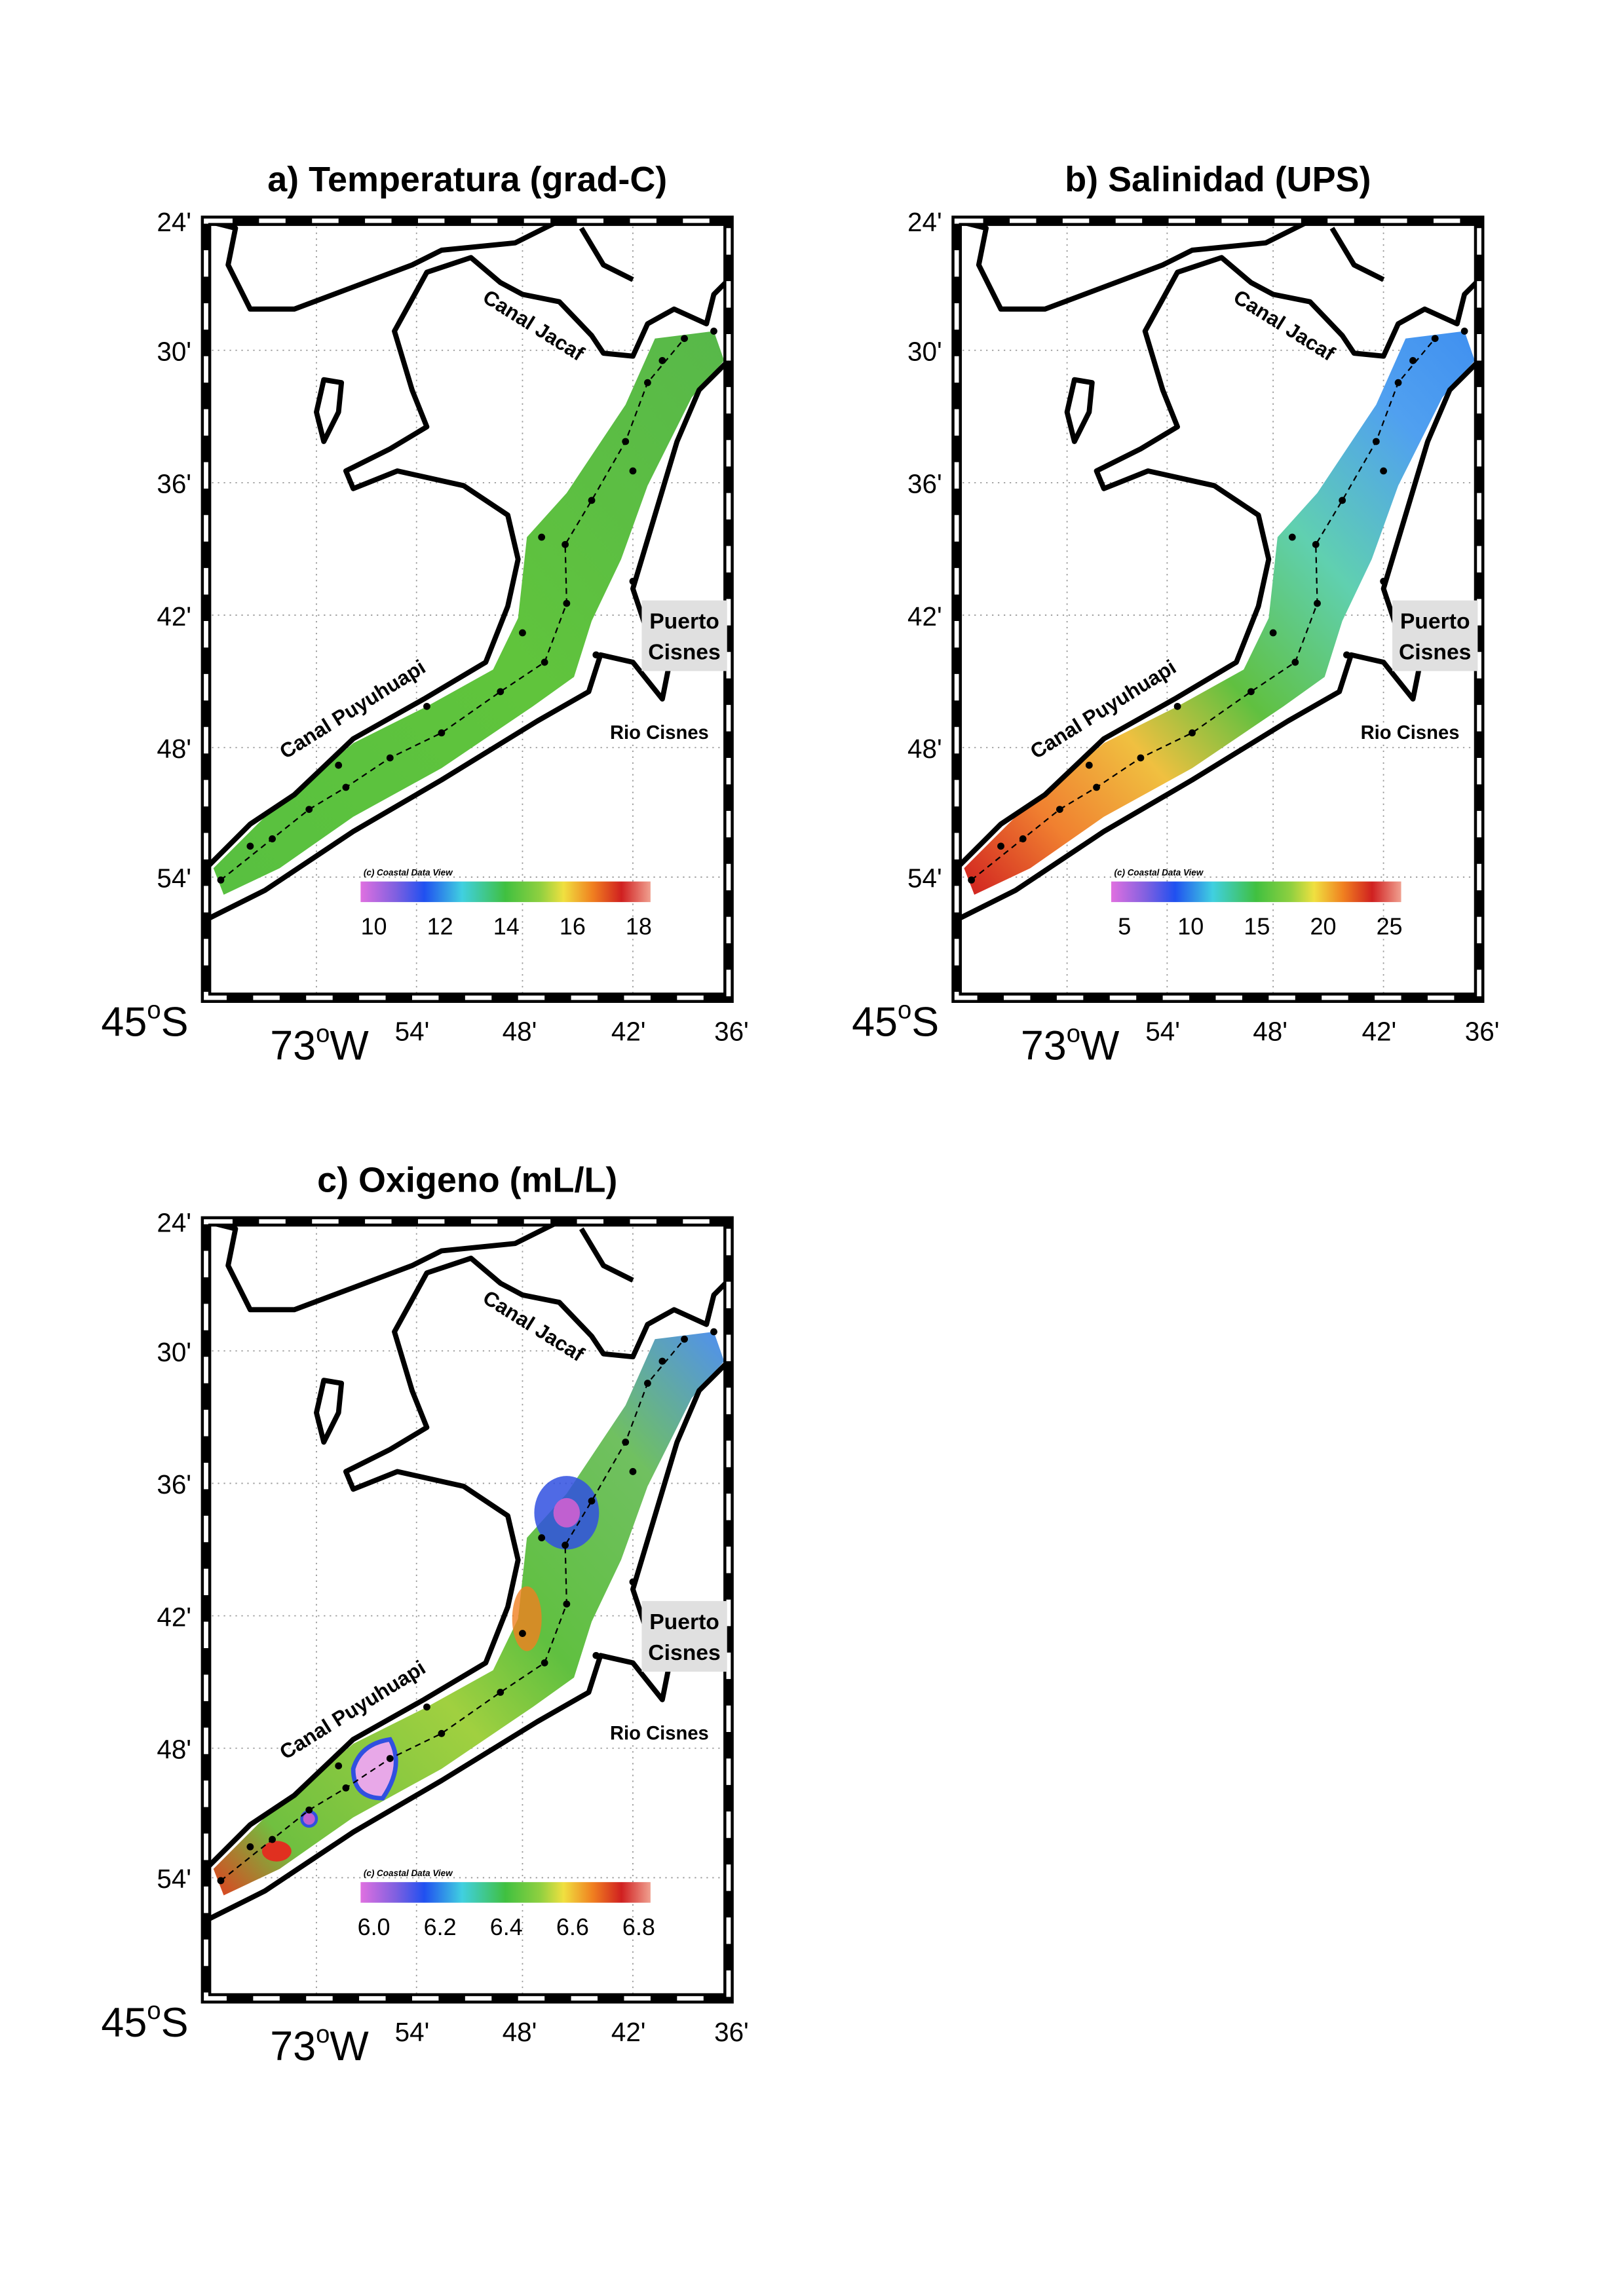 This screenshot has width=1619, height=2296. What do you see at coordinates (175, 2023) in the screenshot?
I see `corner-label-part: S` at bounding box center [175, 2023].